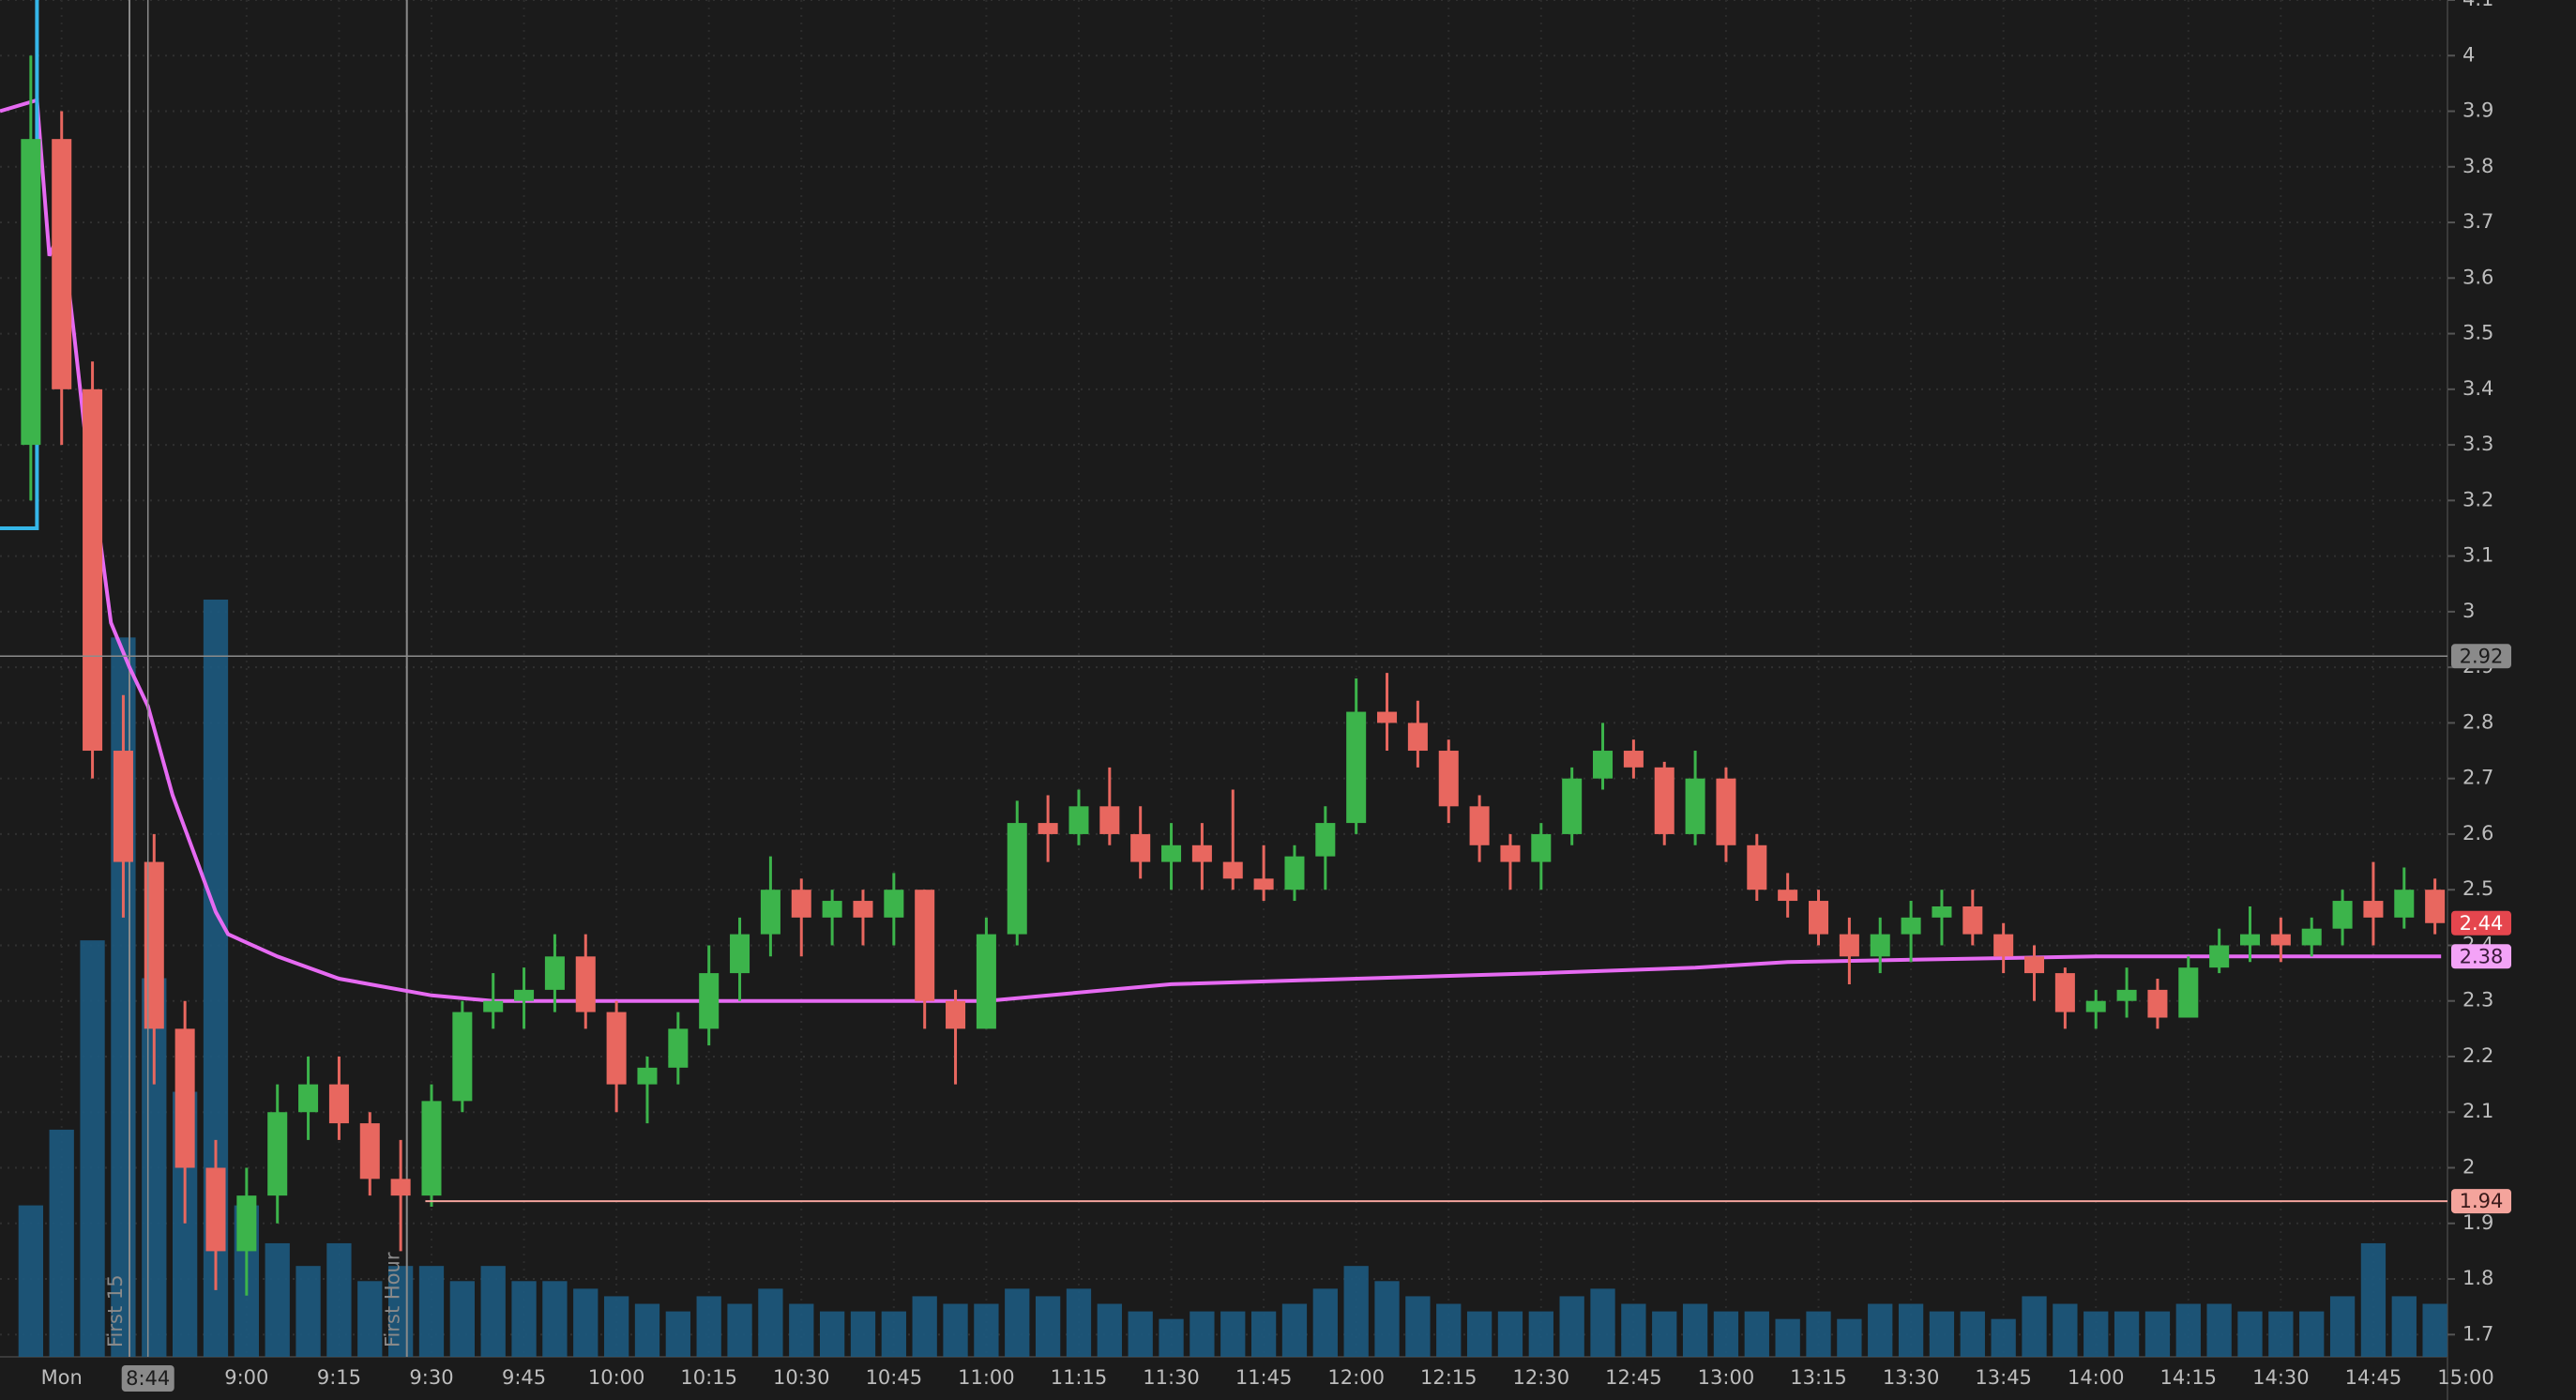 This screenshot has width=2576, height=1400. I want to click on x-tick-label: 13:15, so click(1818, 1377).